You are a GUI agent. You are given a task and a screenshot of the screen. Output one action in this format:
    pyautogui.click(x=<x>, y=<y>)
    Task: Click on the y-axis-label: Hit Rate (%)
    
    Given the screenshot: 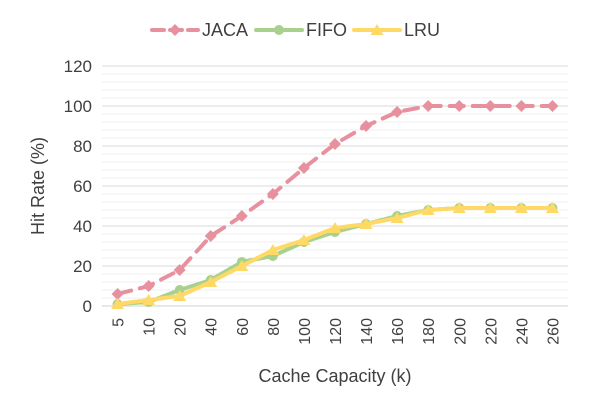 What is the action you would take?
    pyautogui.click(x=38, y=186)
    